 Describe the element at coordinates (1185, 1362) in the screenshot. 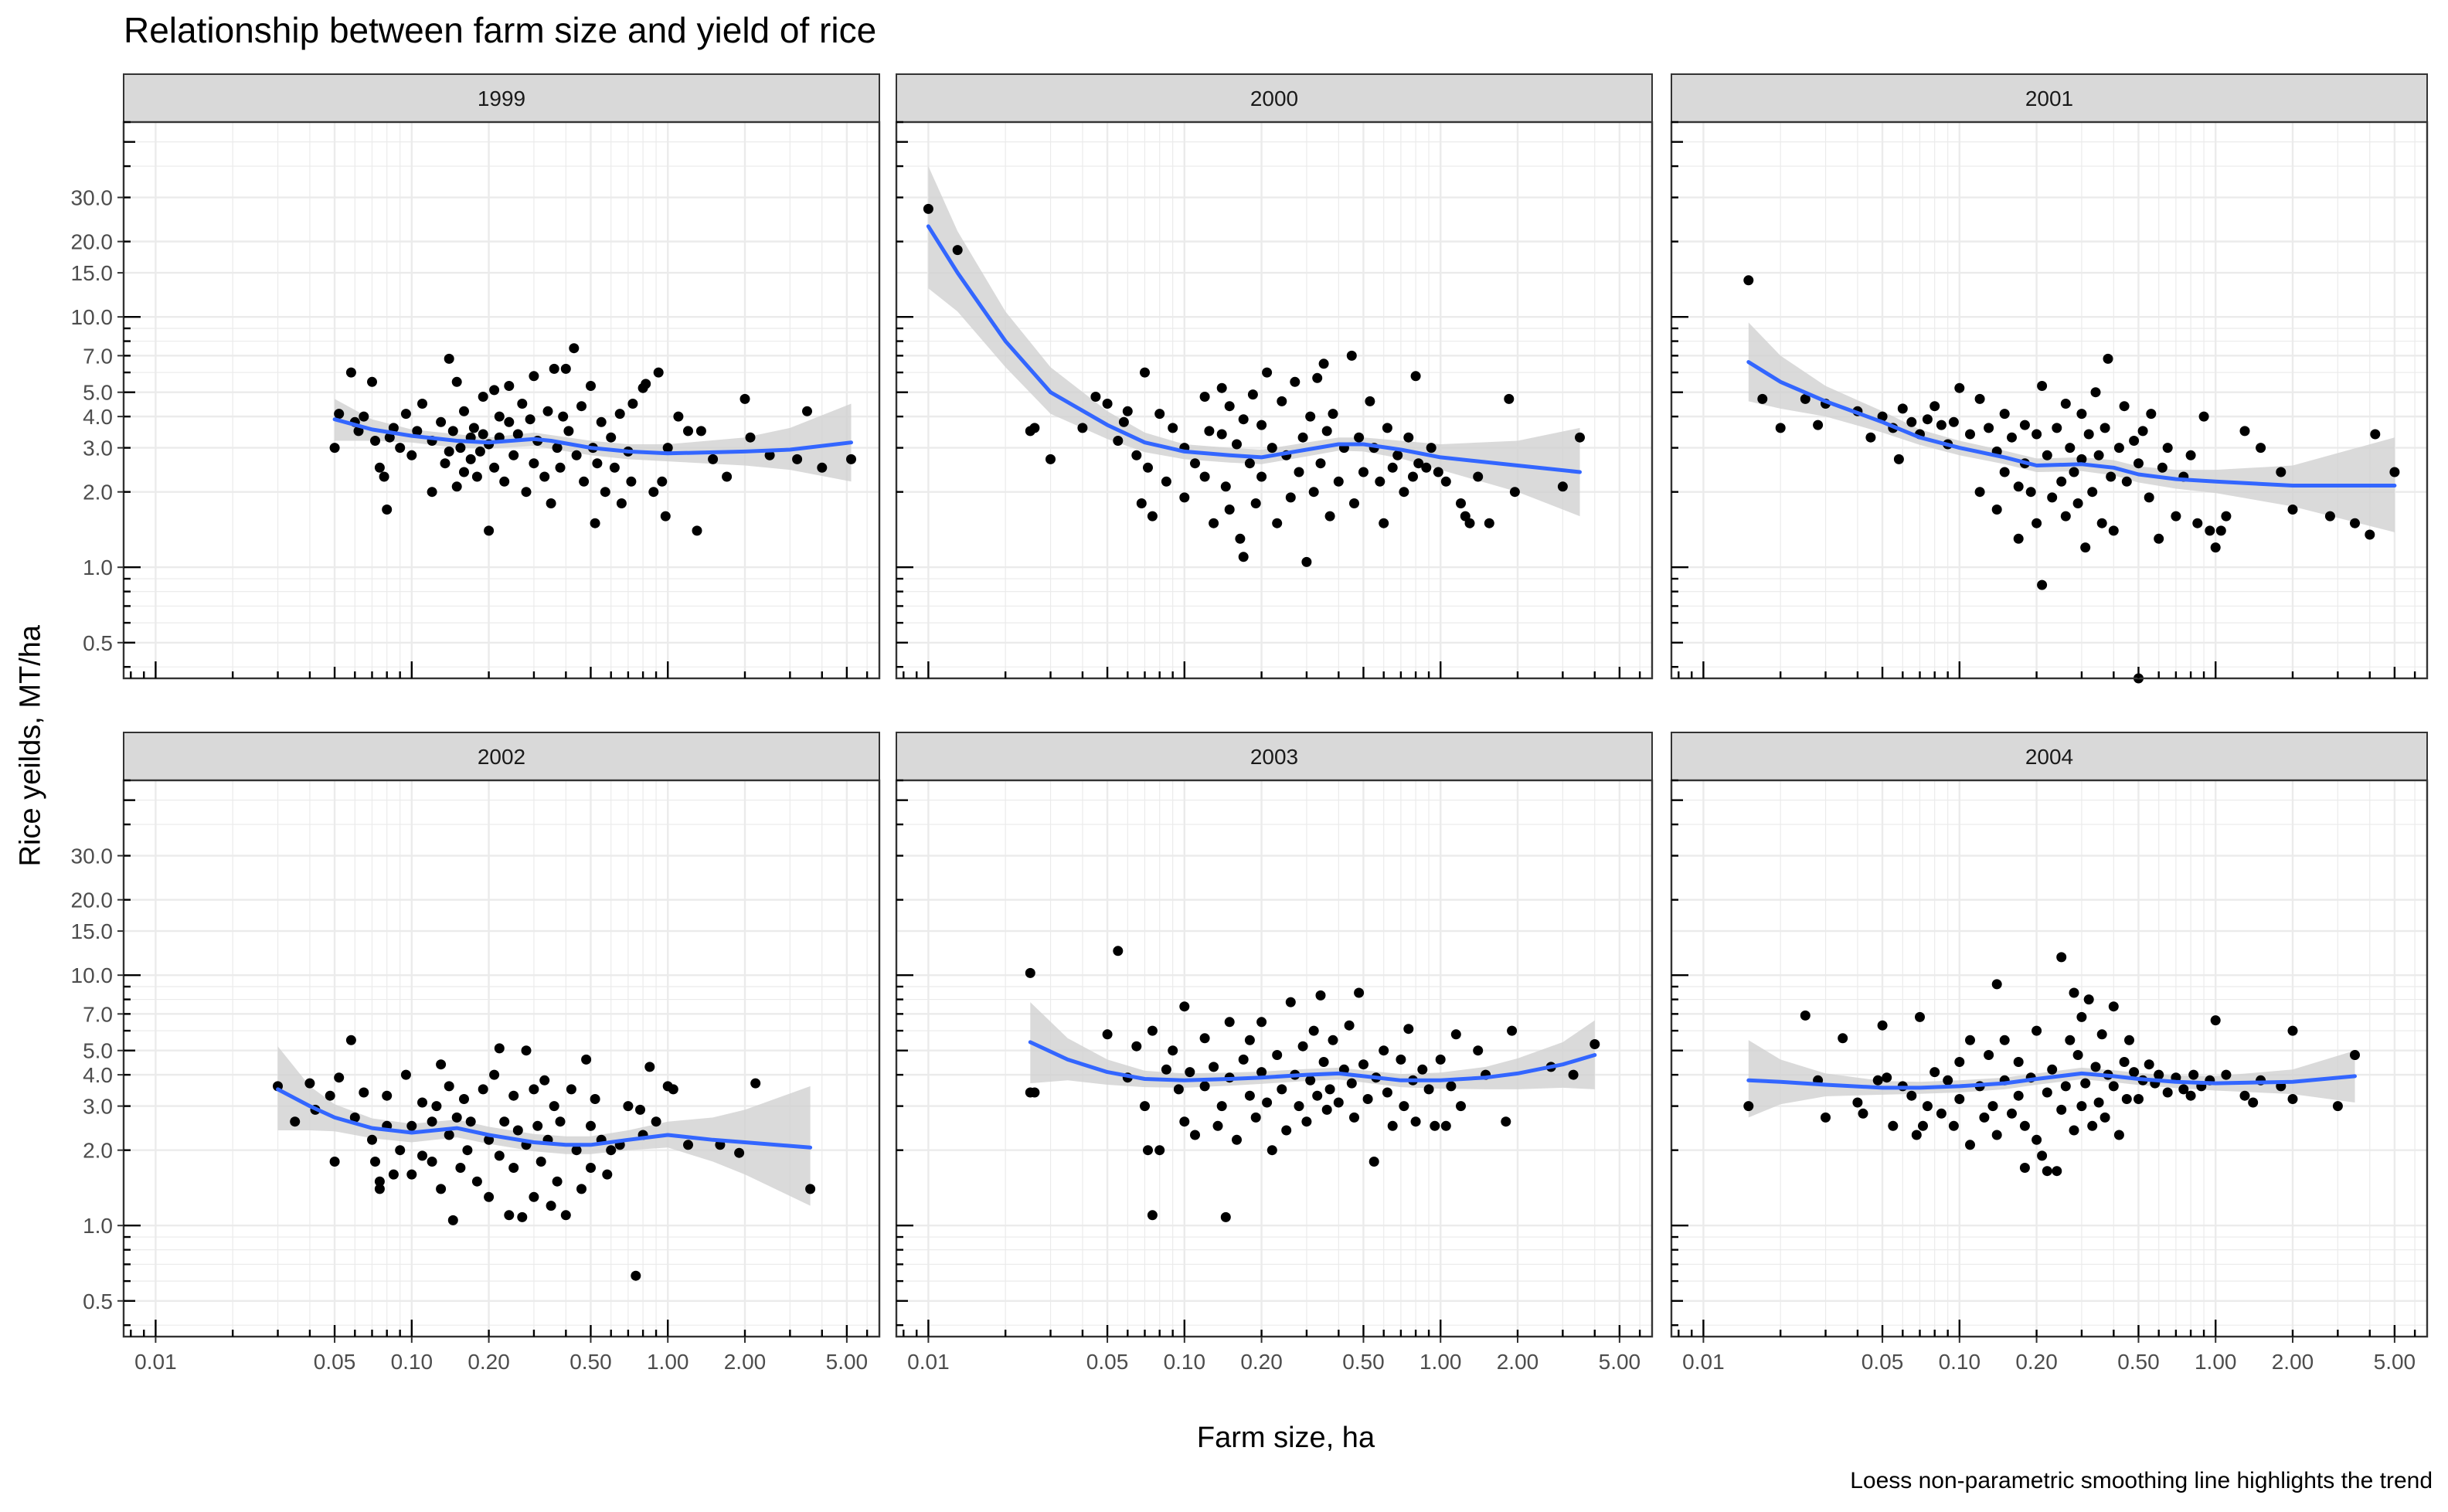

I see `x-tick-label: 0.10` at that location.